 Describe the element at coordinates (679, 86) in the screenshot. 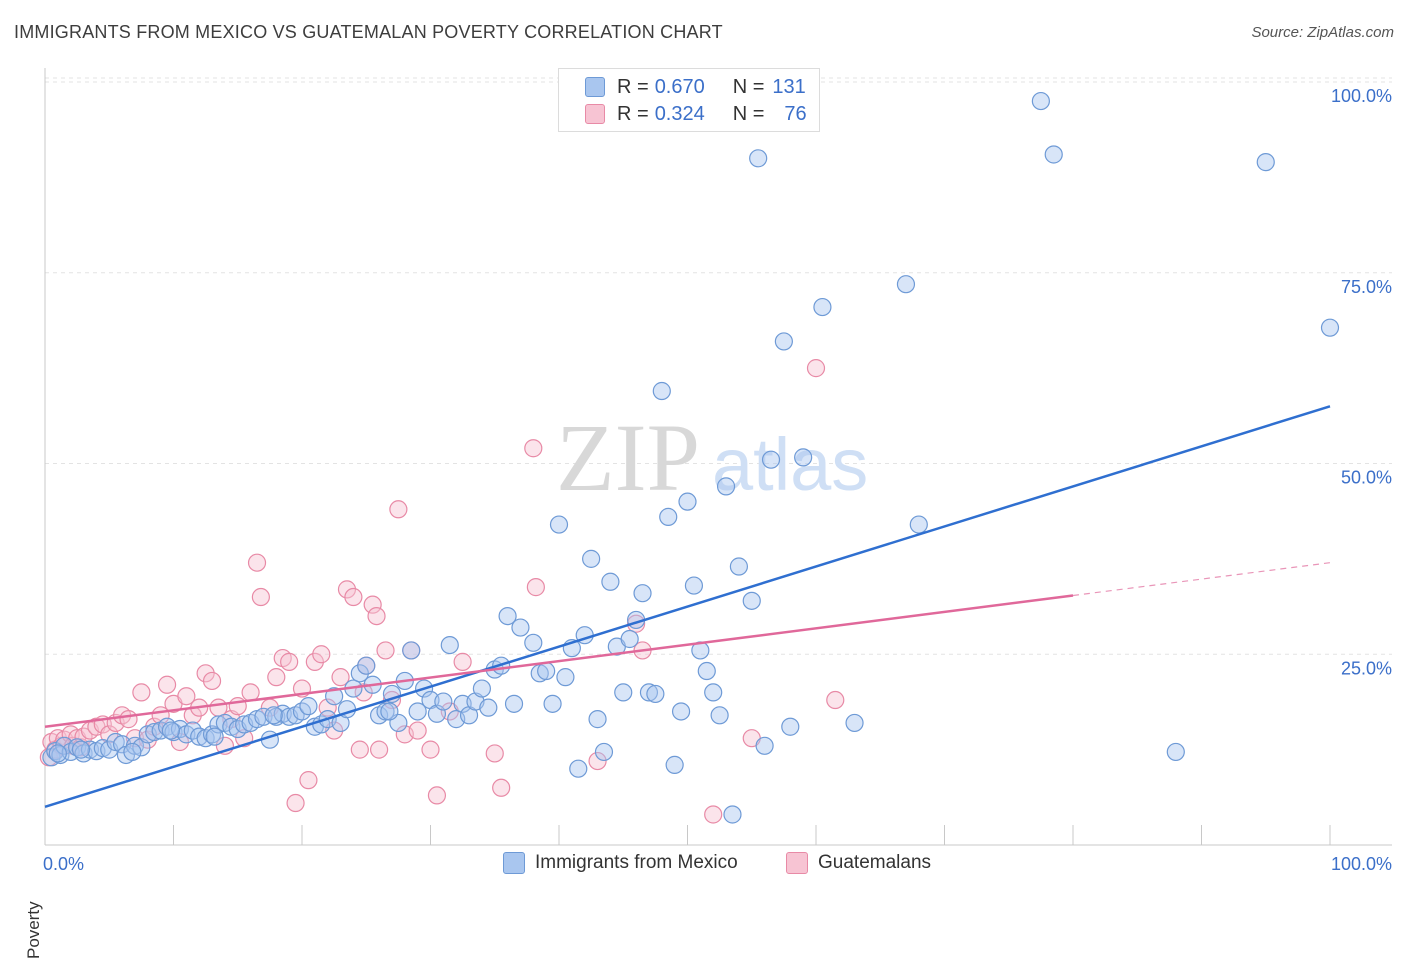

I see `r-value: 0.670` at that location.